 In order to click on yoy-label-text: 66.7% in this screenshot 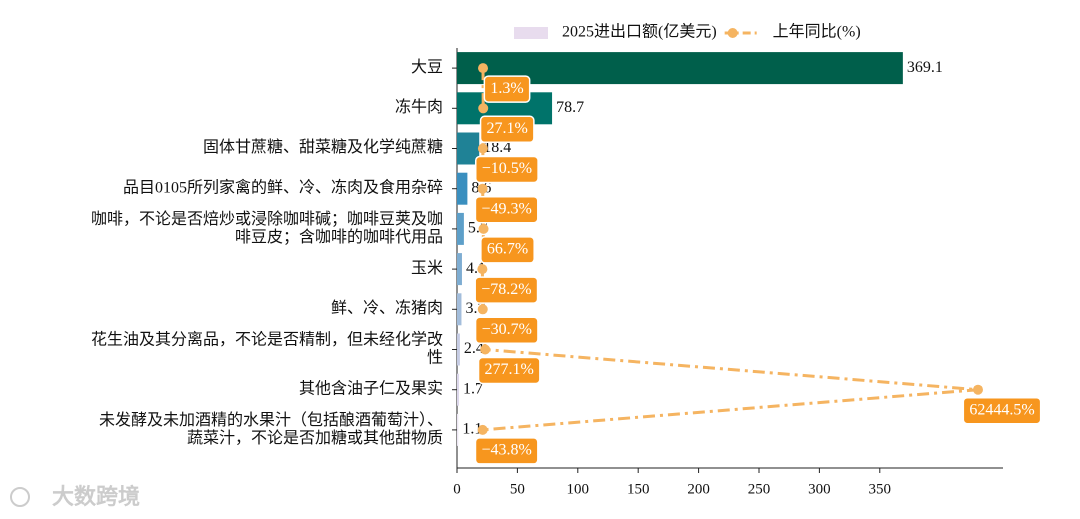, I will do `click(507, 249)`.